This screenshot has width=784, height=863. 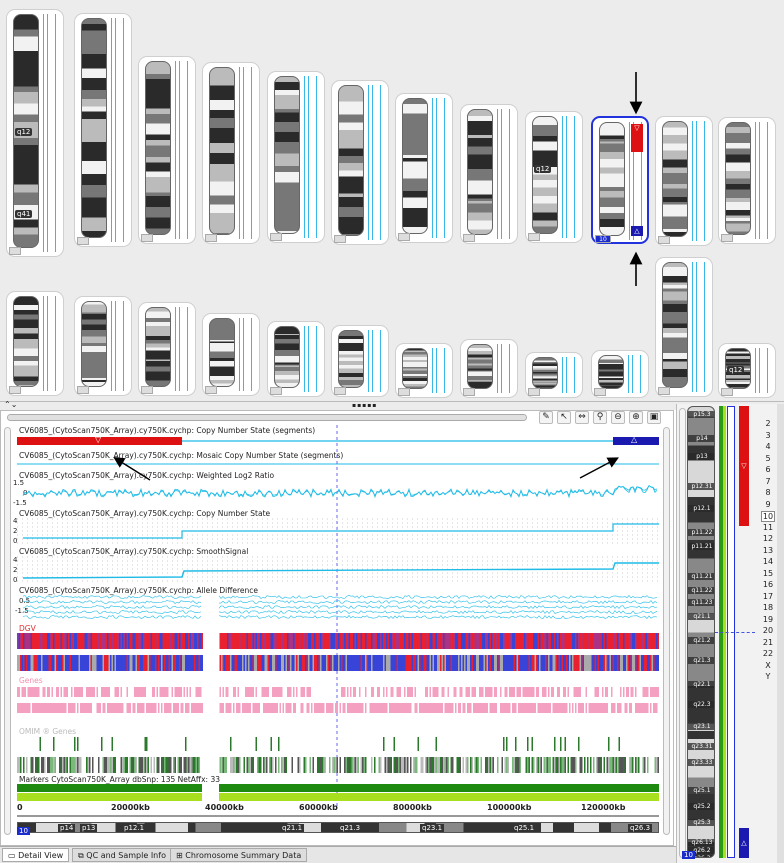 I want to click on chrlist-scroll, so click(x=780, y=633).